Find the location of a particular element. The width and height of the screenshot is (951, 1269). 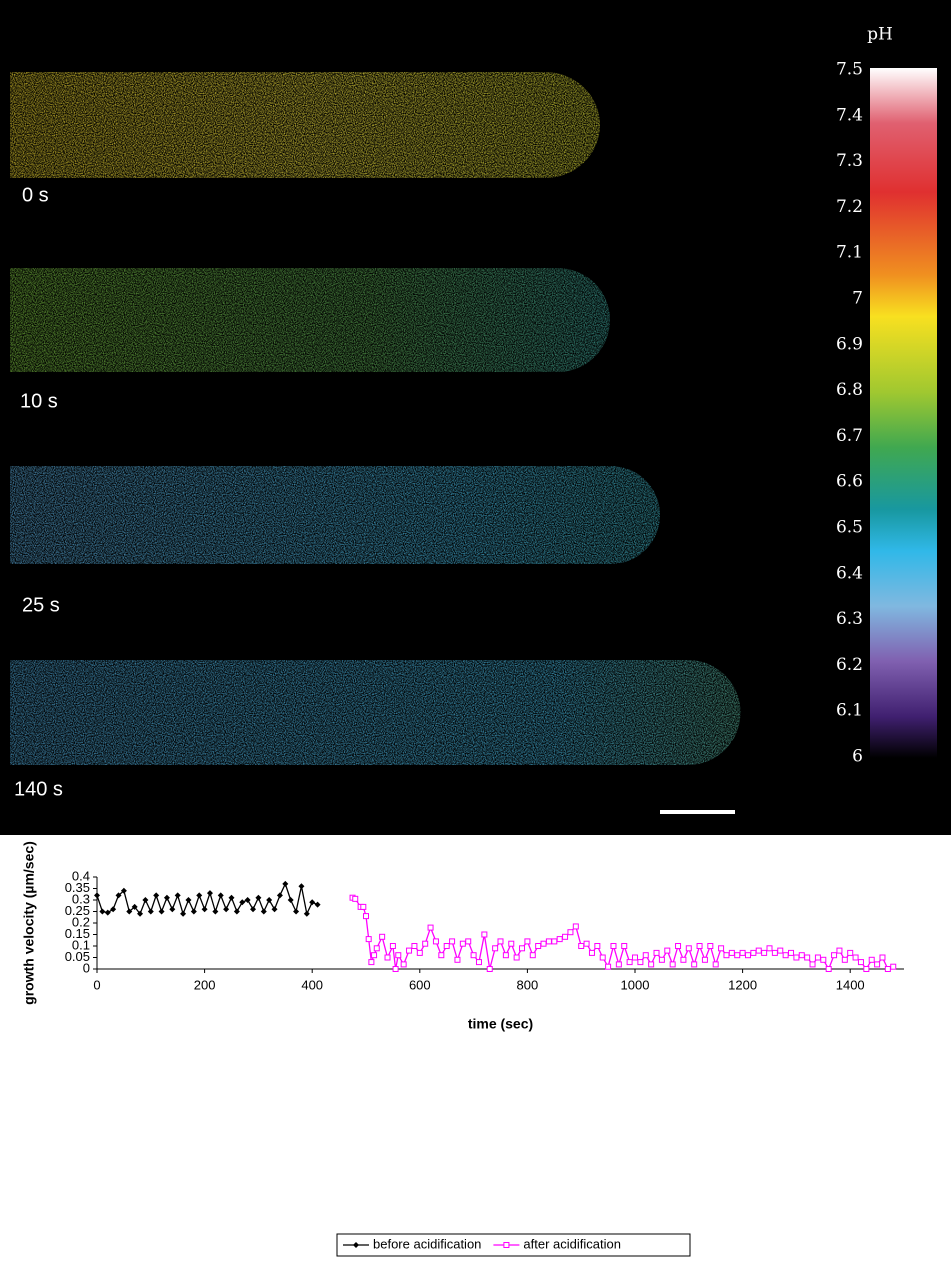

y-tick-label: 0.15 is located at coordinates (77, 933).